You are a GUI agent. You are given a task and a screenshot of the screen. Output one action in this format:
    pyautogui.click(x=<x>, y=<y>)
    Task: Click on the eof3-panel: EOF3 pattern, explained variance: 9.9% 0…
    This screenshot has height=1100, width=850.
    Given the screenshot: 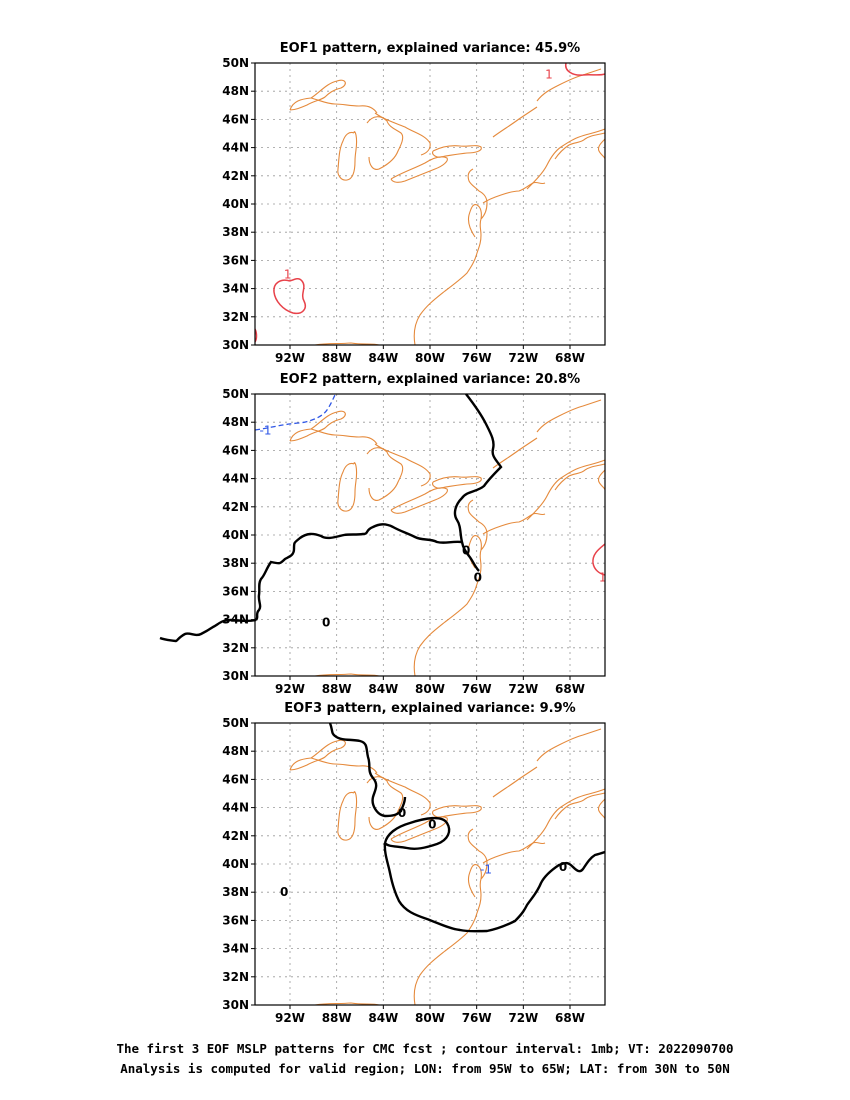 What is the action you would take?
    pyautogui.click(x=414, y=863)
    